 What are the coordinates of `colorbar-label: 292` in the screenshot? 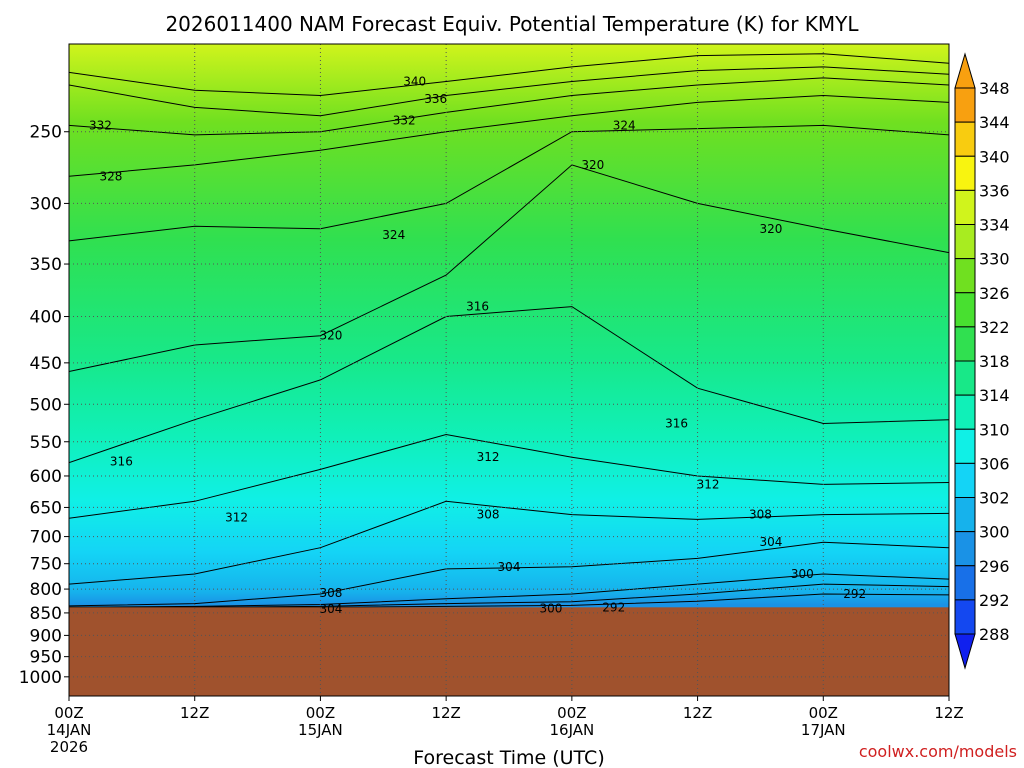 It's located at (994, 600).